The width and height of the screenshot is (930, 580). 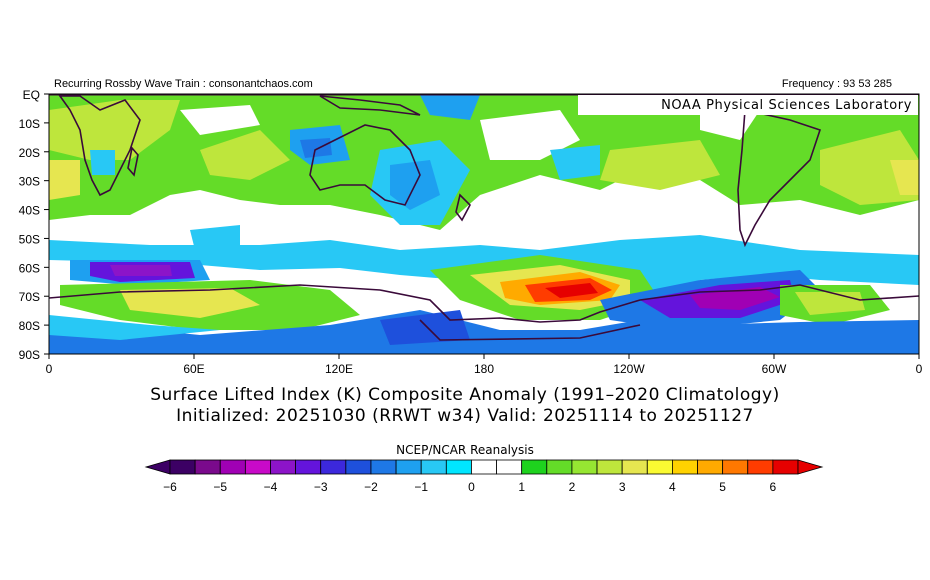 What do you see at coordinates (193, 369) in the screenshot?
I see `lon-tick-label: 60E` at bounding box center [193, 369].